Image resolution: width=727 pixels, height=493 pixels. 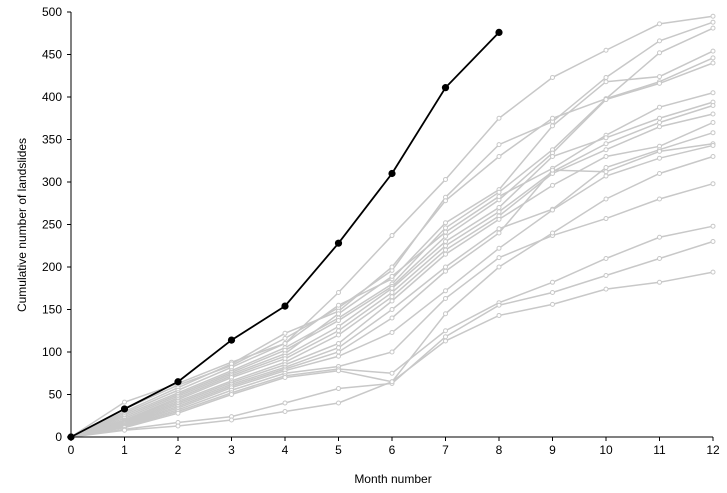 What do you see at coordinates (392, 450) in the screenshot?
I see `x-tick-label: 6` at bounding box center [392, 450].